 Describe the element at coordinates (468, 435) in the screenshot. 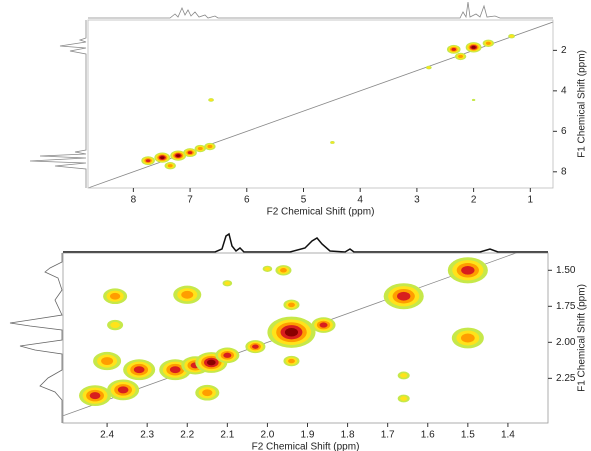

I see `x-tick-label: 1.5` at that location.